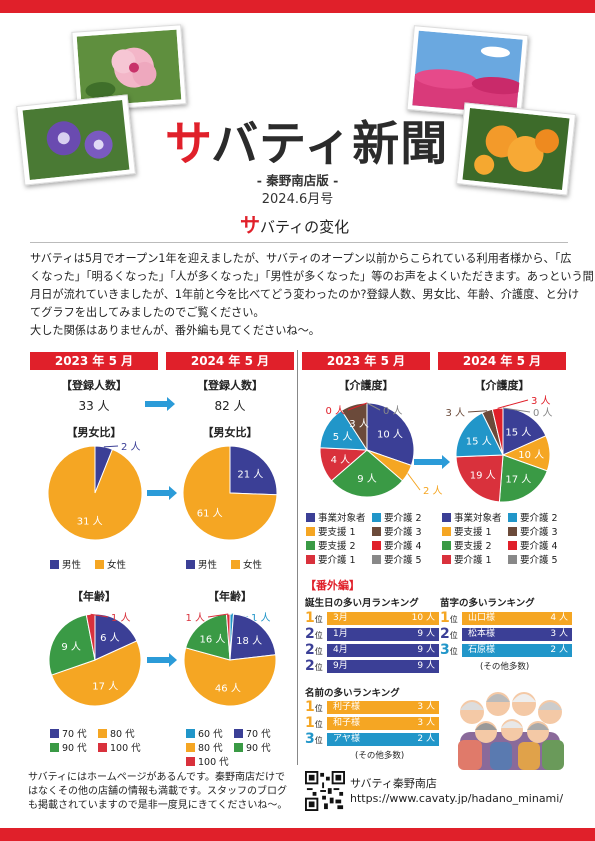  Describe the element at coordinates (383, 723) in the screenshot. I see `ranking-bar: 和子様 3 人` at that location.